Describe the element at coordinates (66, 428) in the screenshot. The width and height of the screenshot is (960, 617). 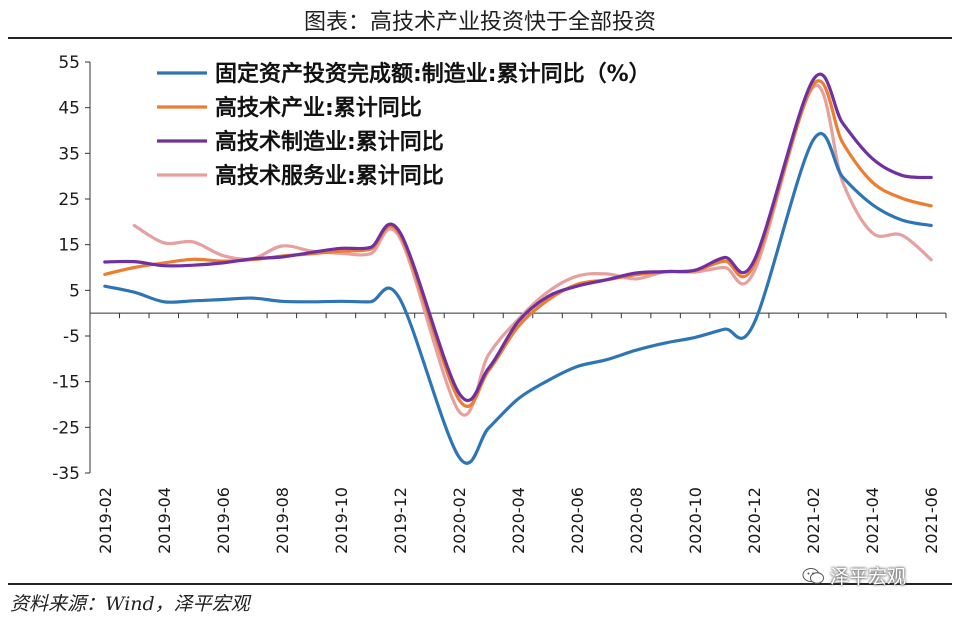
I see `y-tick-label: -25` at that location.